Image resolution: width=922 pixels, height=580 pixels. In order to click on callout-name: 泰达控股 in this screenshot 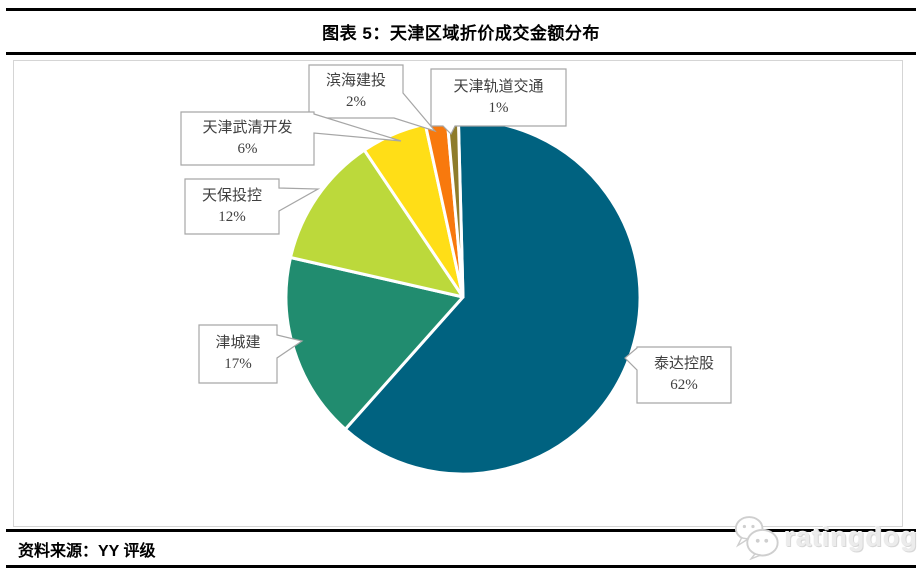, I will do `click(683, 364)`.